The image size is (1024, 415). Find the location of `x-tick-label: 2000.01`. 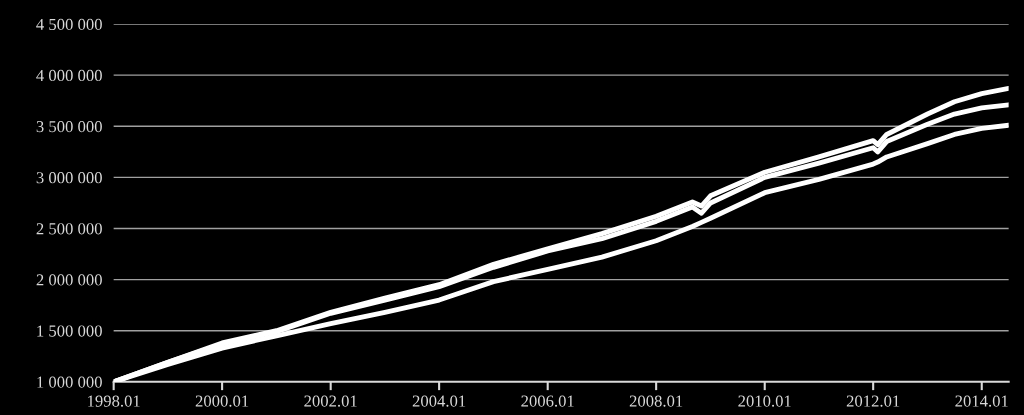

x-tick-label: 2000.01 is located at coordinates (222, 401).